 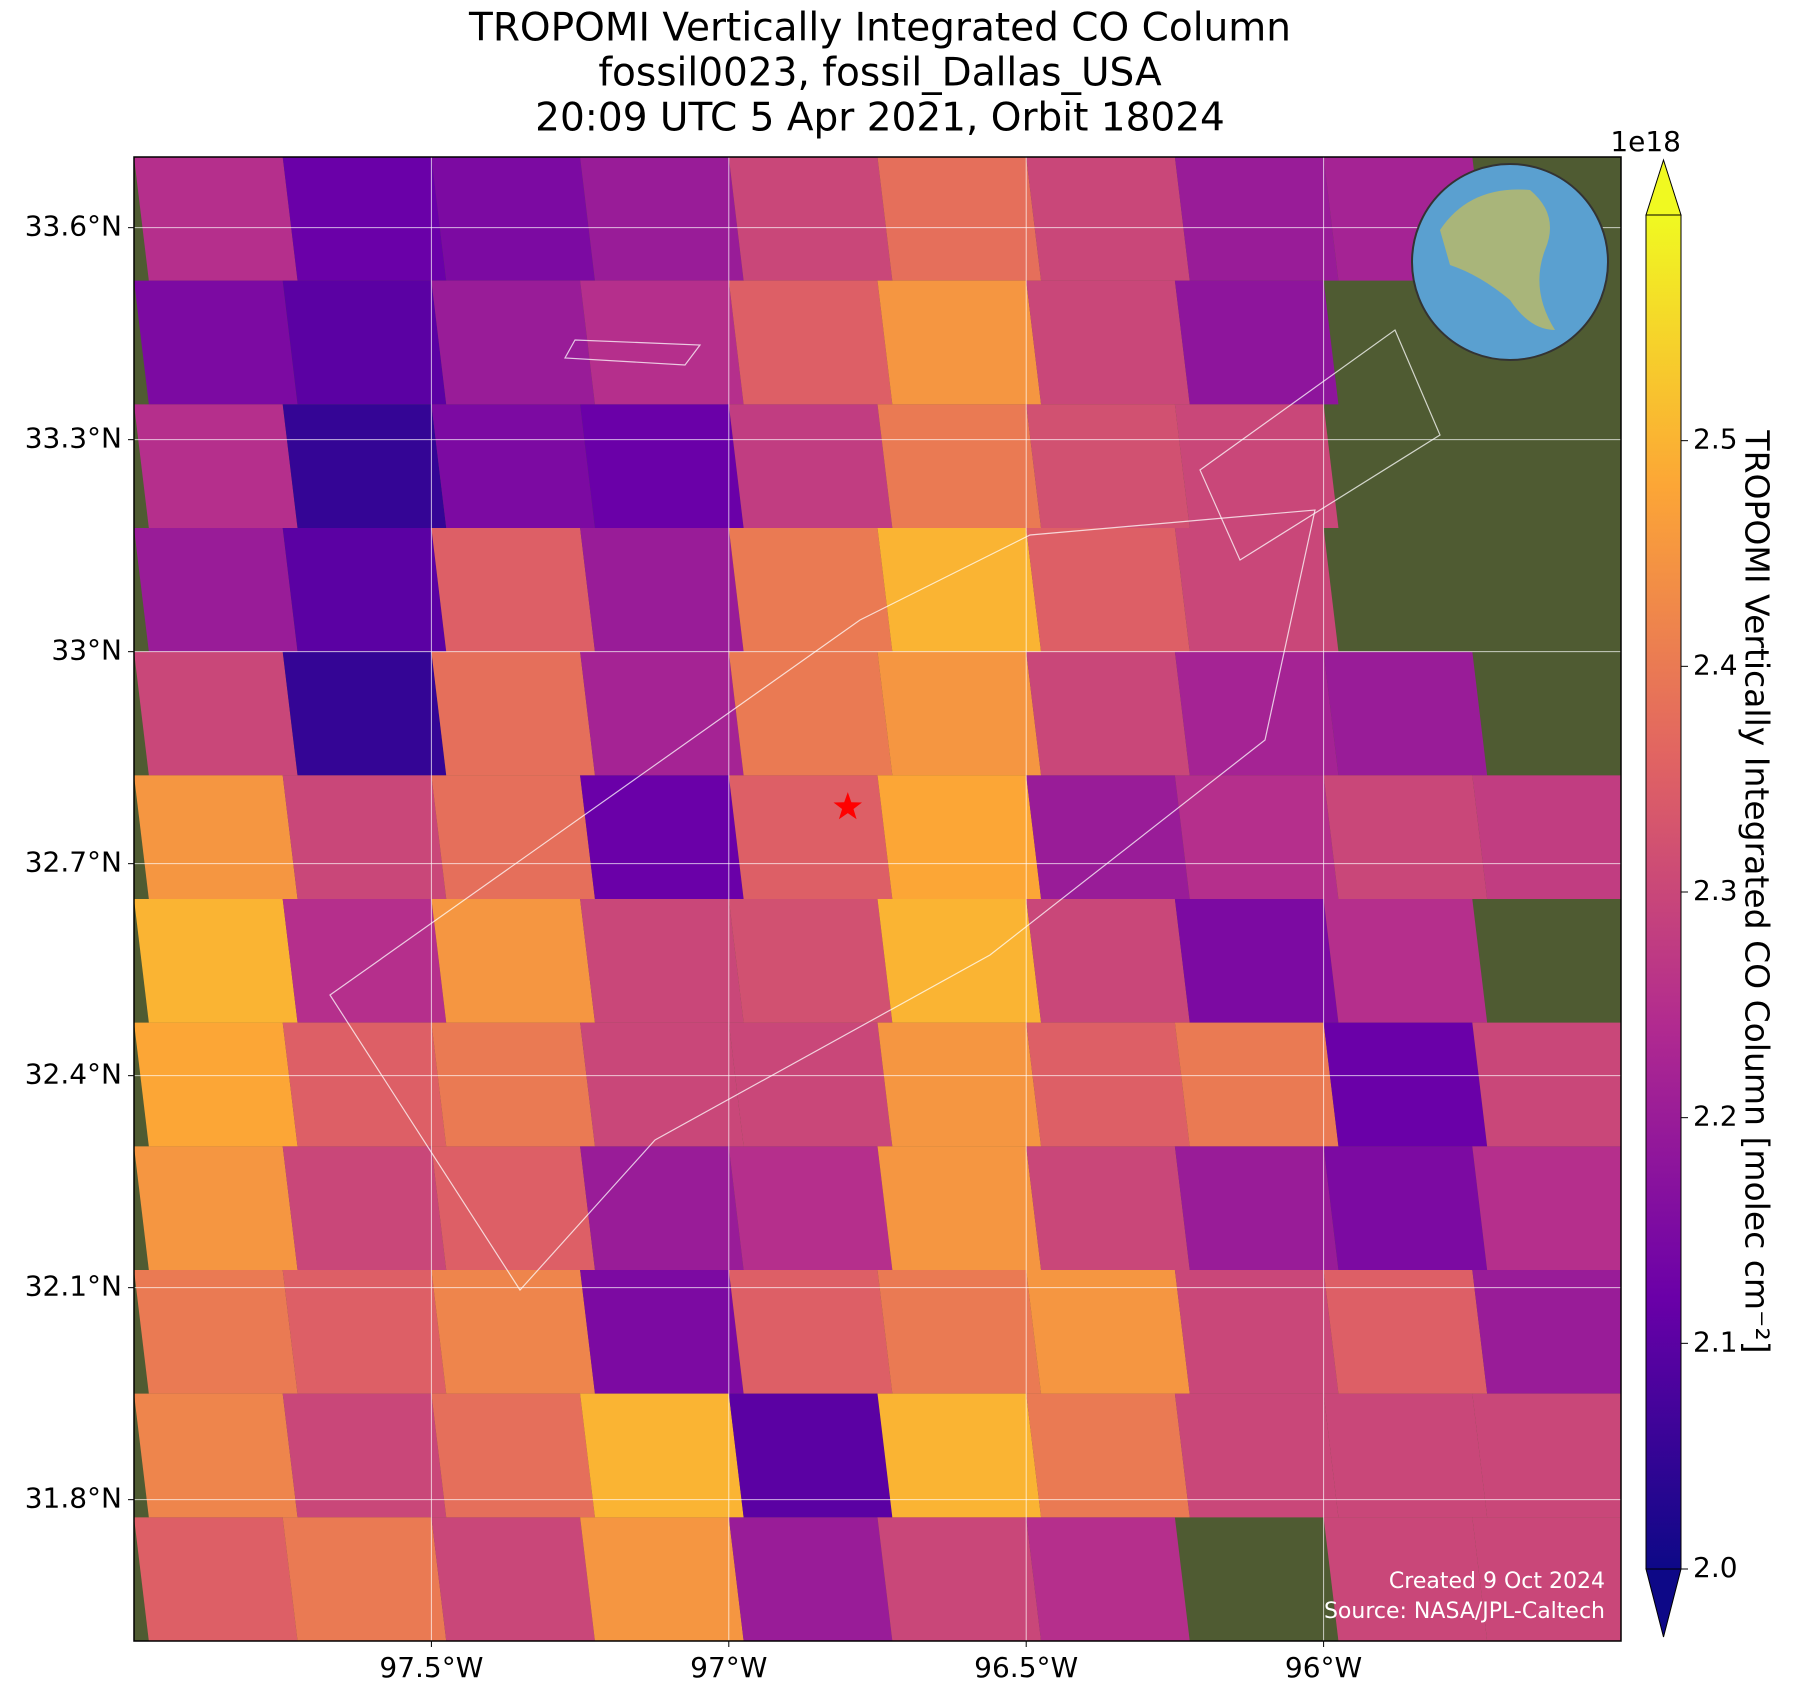 I want to click on colorbar-tick-label: 2.3, so click(x=1715, y=890).